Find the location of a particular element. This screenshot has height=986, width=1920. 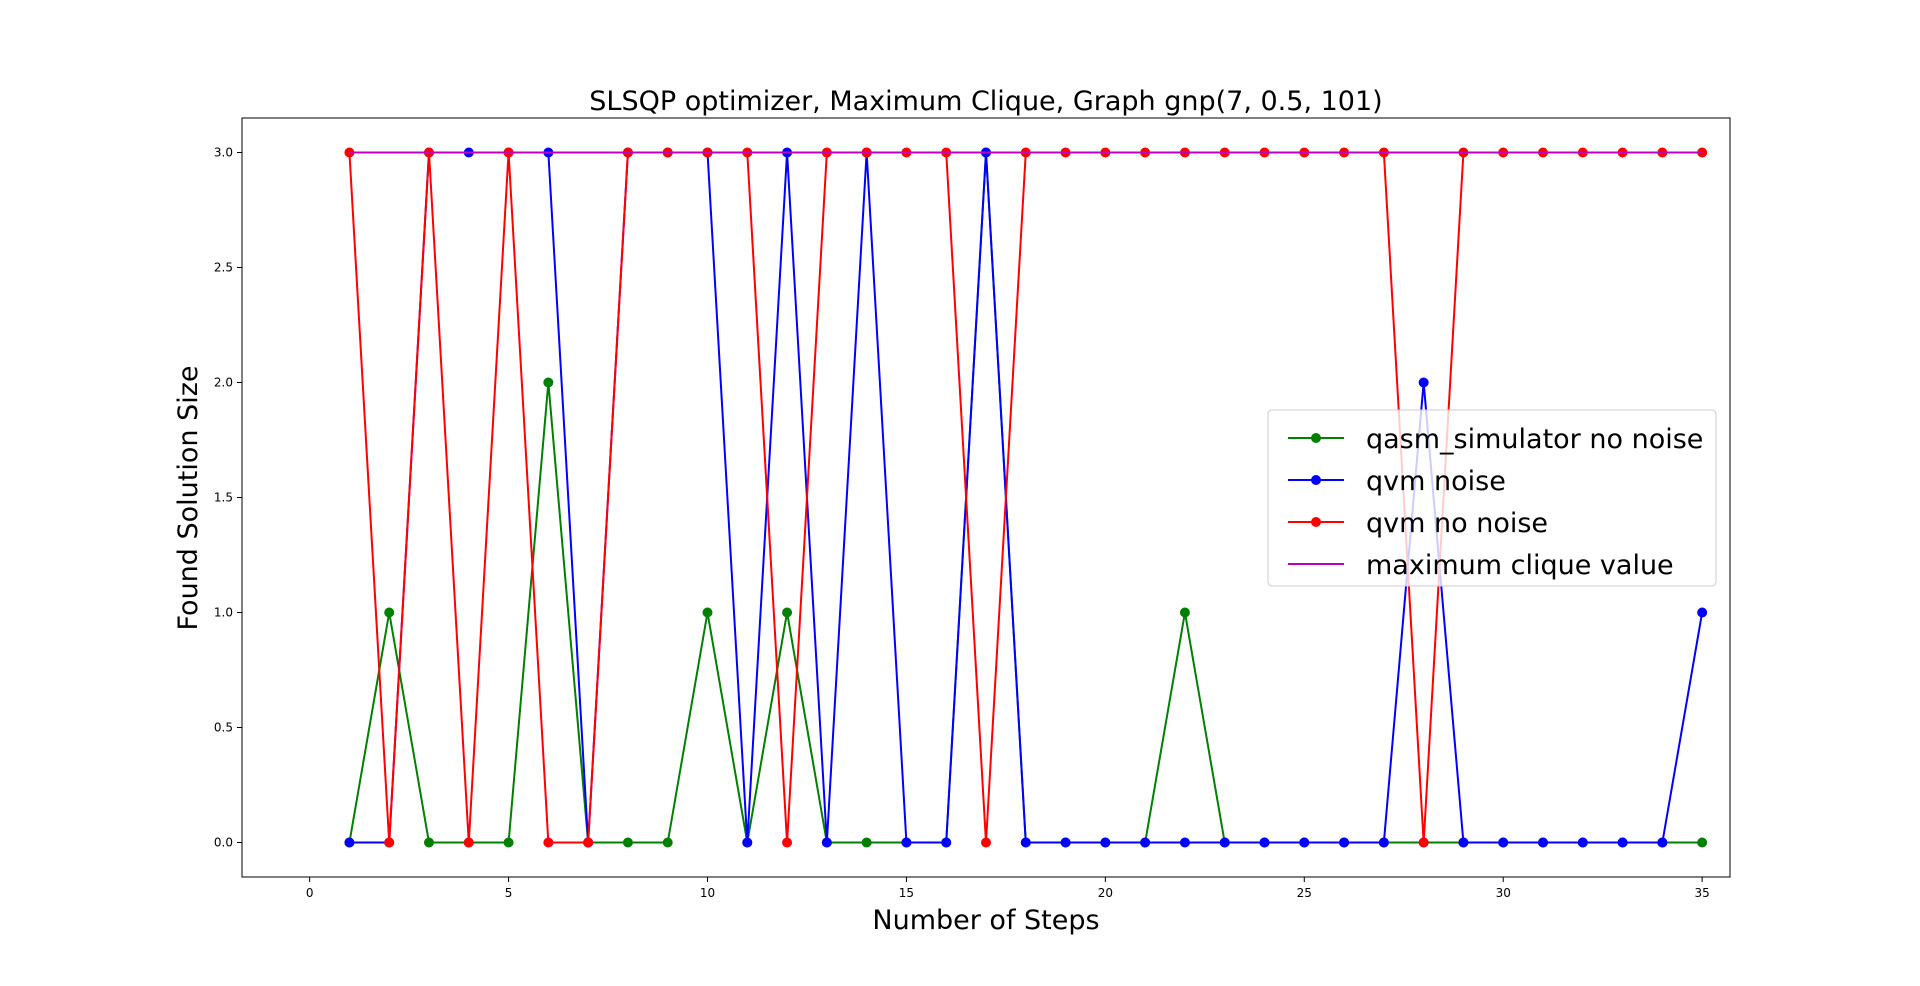

x-tick-label: 35 is located at coordinates (1702, 893).